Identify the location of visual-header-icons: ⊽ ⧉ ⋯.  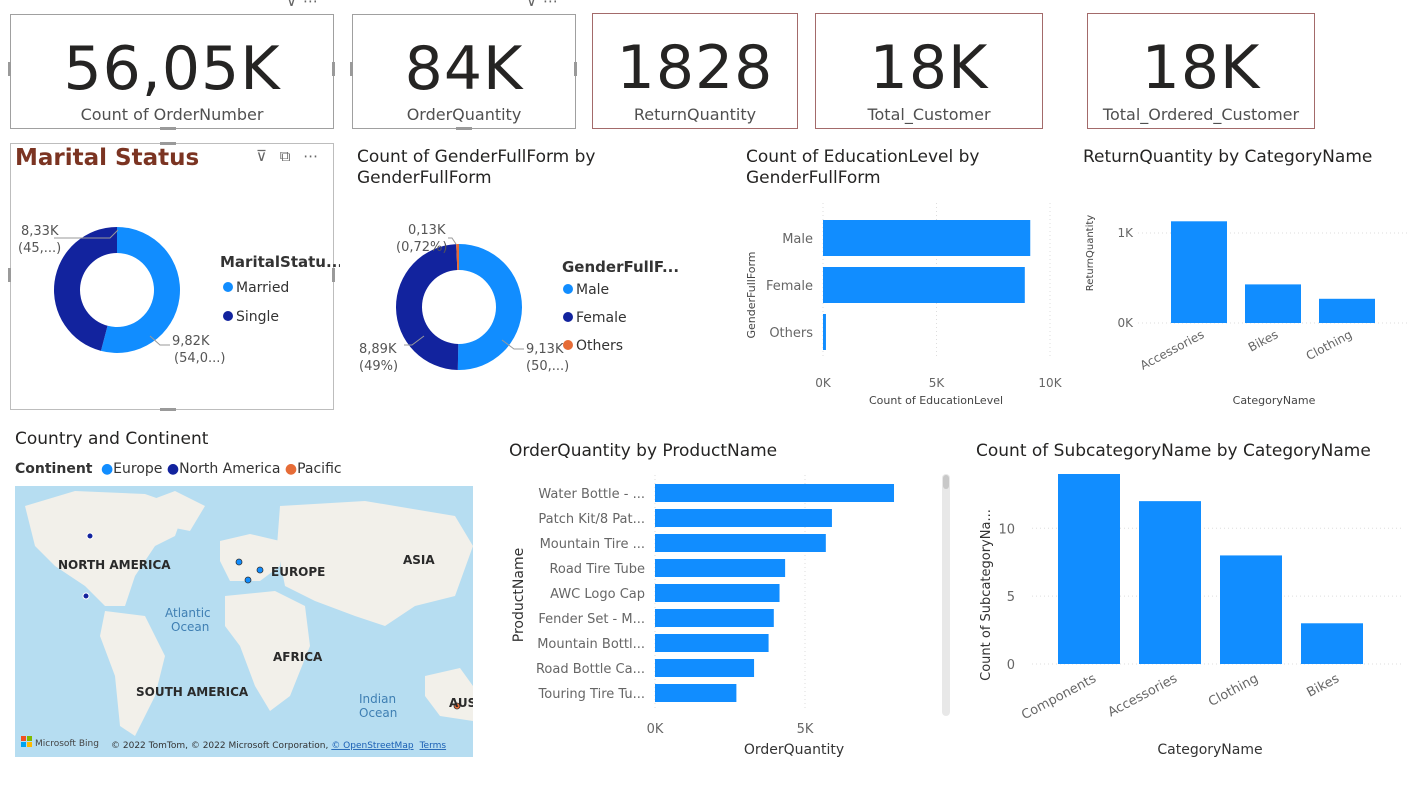
(287, 156).